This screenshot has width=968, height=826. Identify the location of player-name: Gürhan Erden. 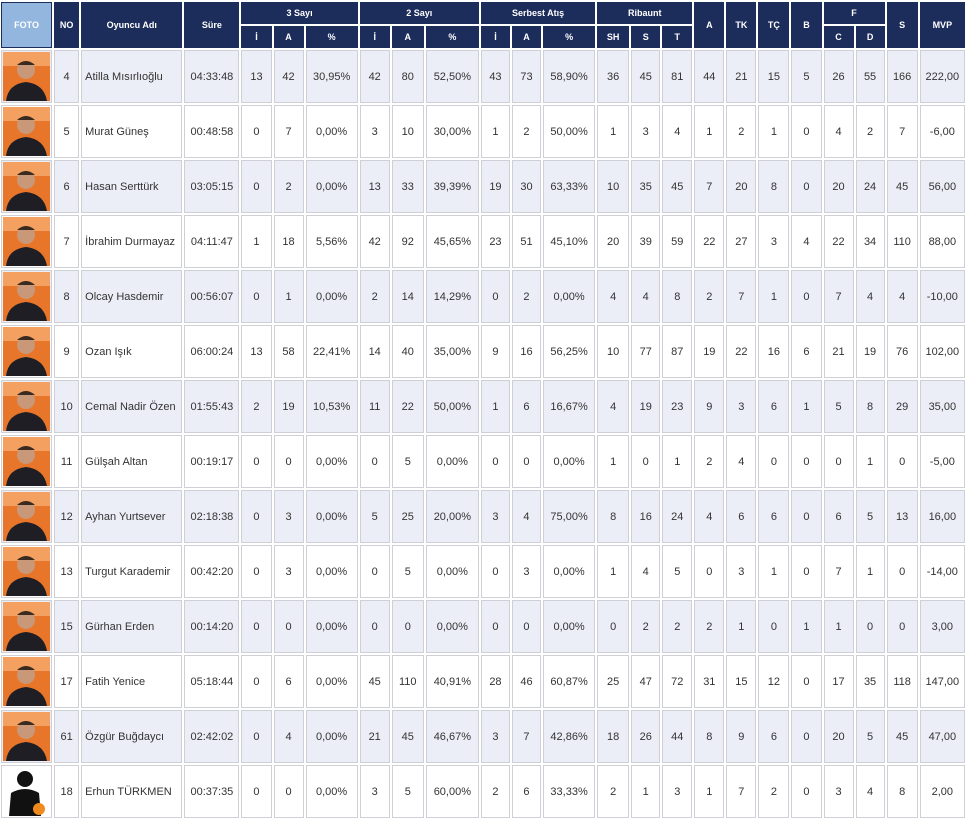
(132, 626).